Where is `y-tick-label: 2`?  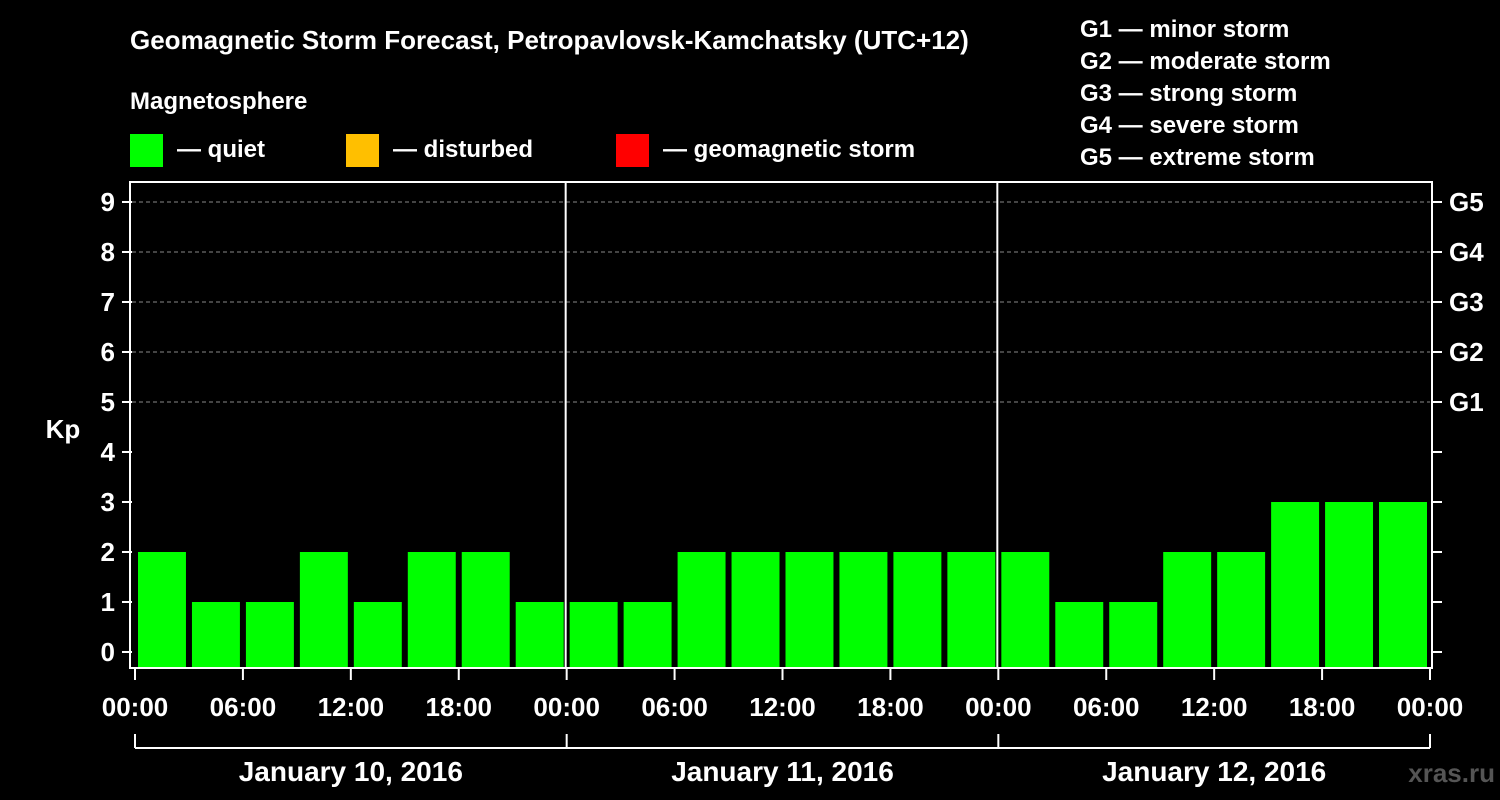
y-tick-label: 2 is located at coordinates (108, 552).